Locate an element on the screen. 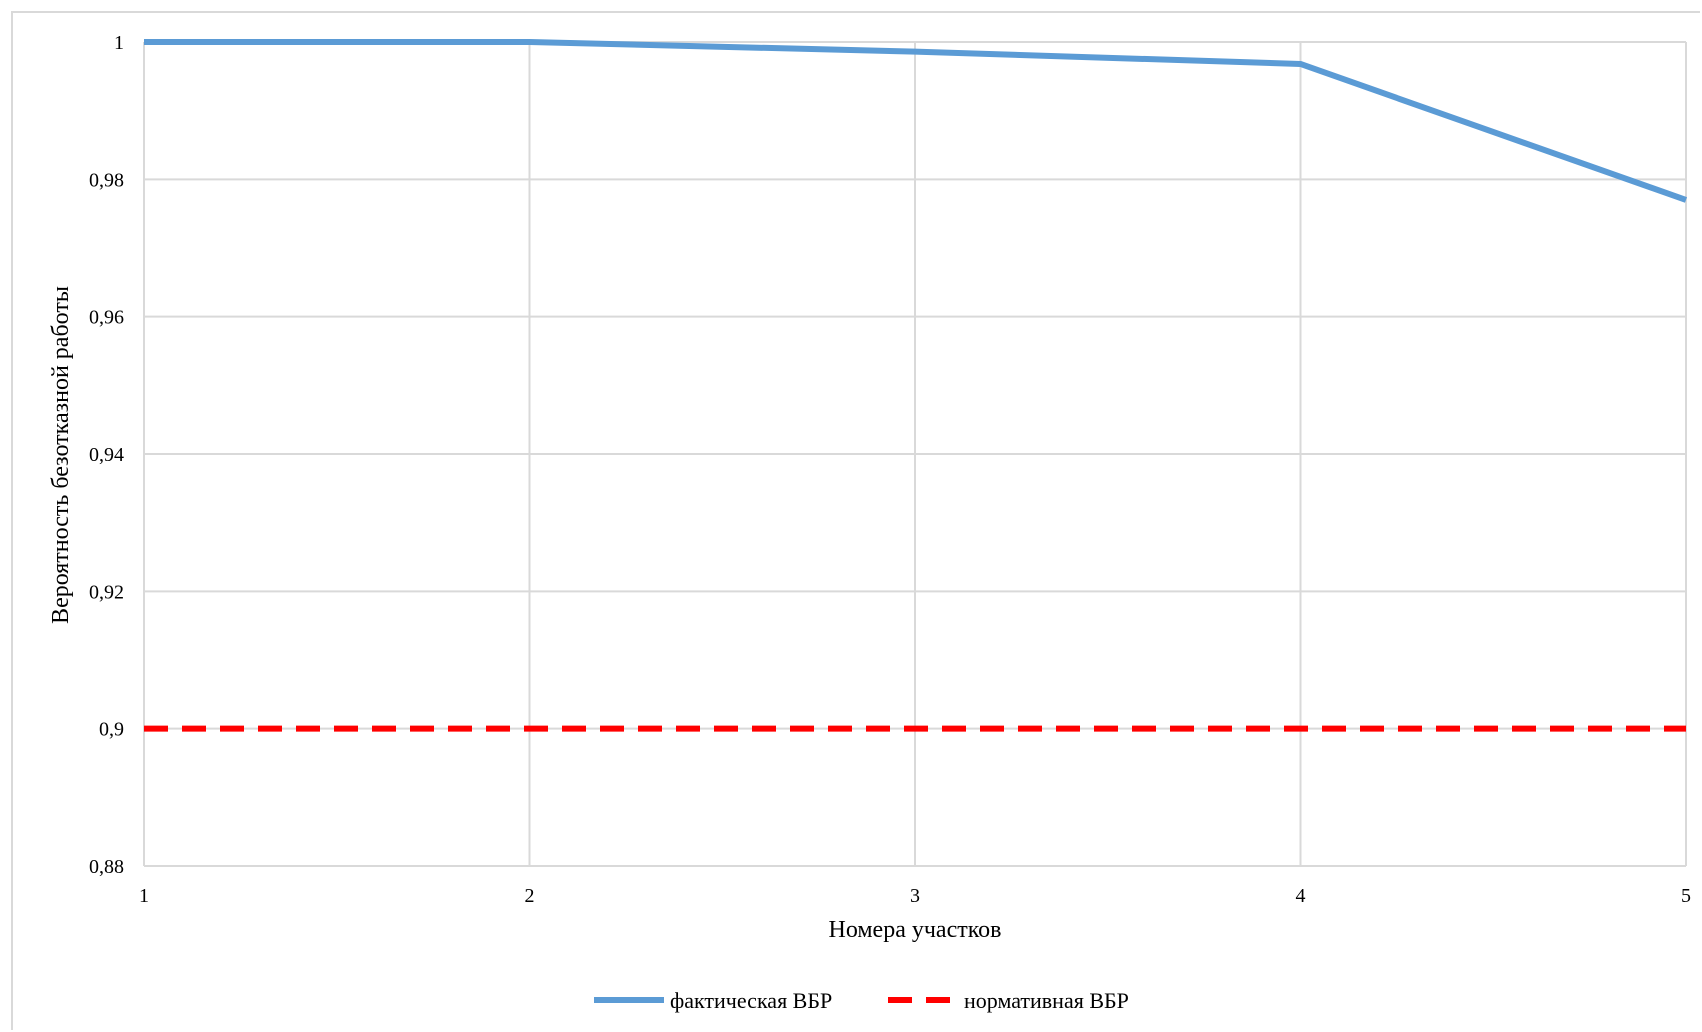 The image size is (1702, 1032). legend-label: нормативная ВБР is located at coordinates (1046, 1000).